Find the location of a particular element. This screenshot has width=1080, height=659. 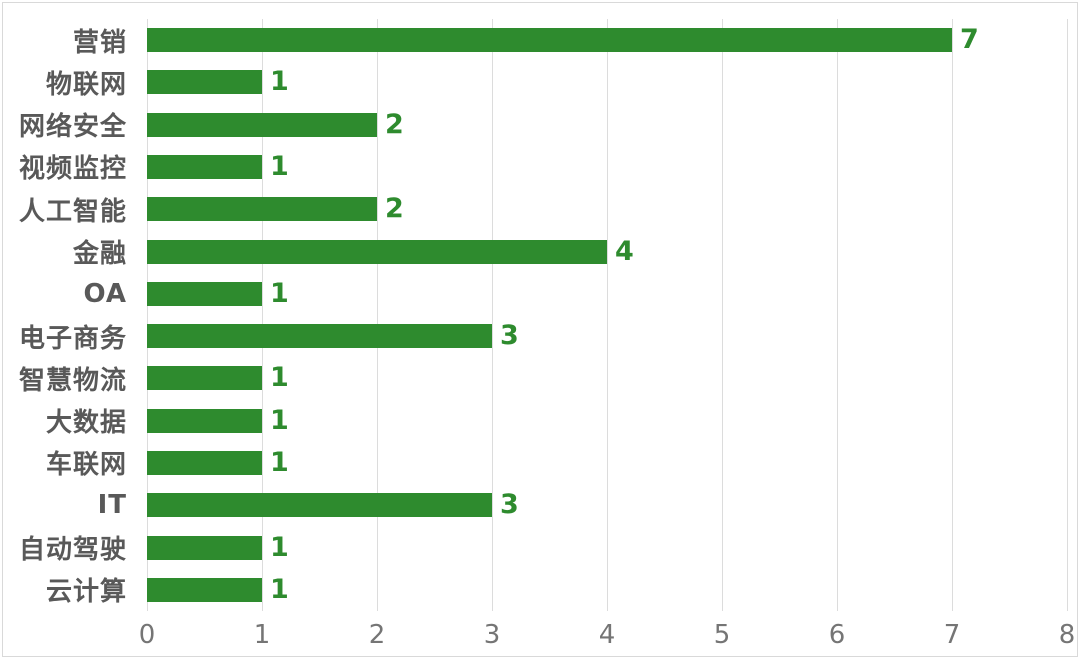

x-tick-label: 4 is located at coordinates (607, 635).